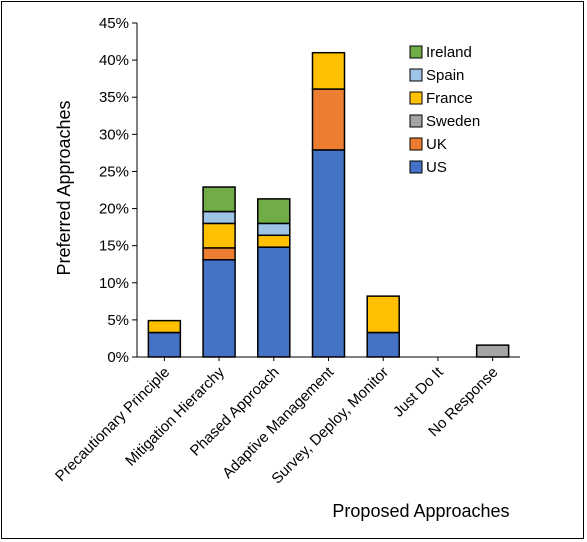 This screenshot has width=587, height=542. What do you see at coordinates (64, 187) in the screenshot?
I see `y-axis-title: Preferred Approaches` at bounding box center [64, 187].